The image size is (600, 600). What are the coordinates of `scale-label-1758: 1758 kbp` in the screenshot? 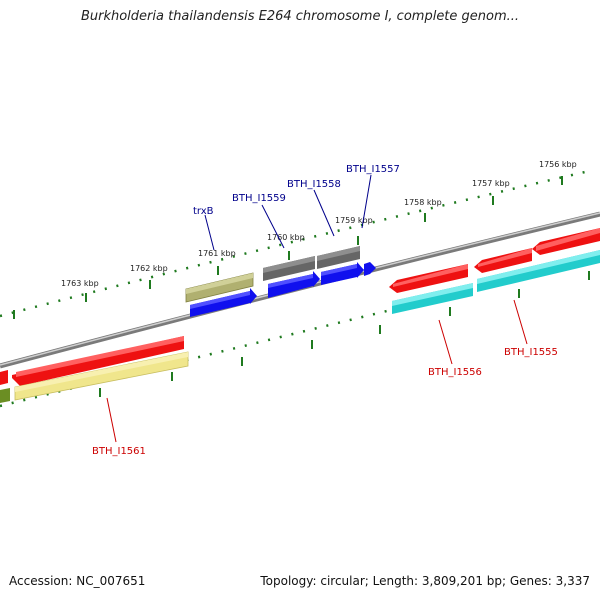 It's located at (423, 202).